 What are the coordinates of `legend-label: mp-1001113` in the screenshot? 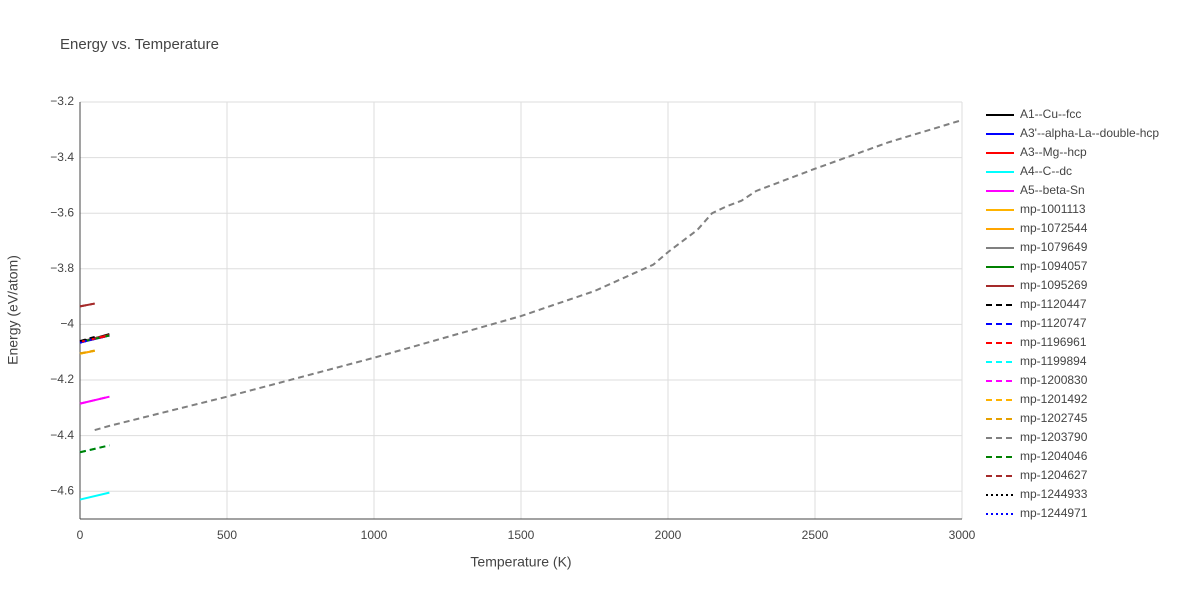 It's located at (1053, 209).